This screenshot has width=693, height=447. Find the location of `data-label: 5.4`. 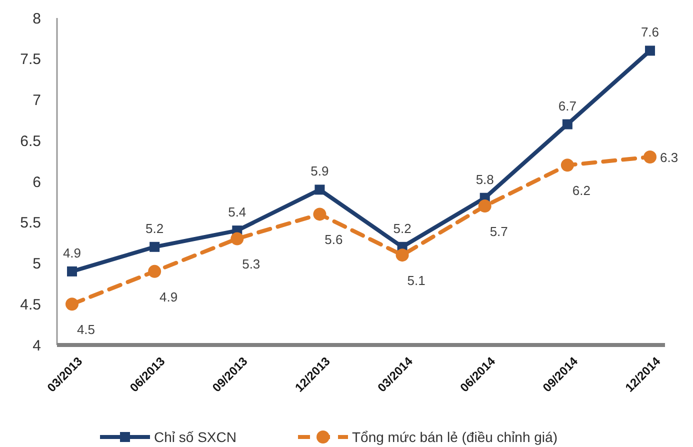

data-label: 5.4 is located at coordinates (237, 212).